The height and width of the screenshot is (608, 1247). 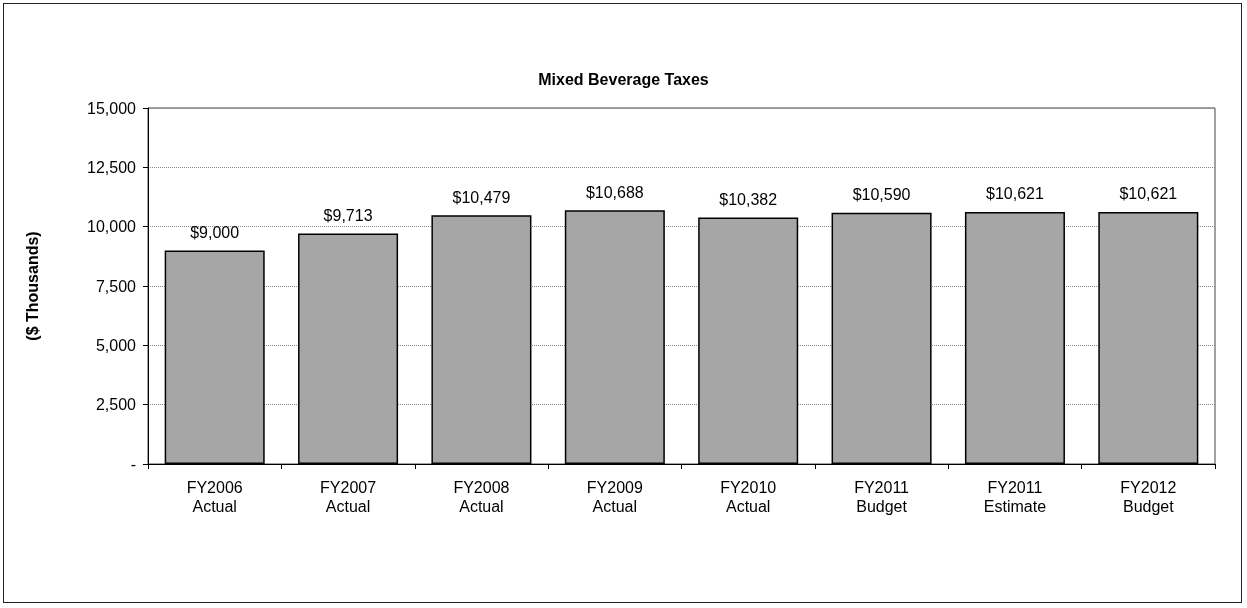 What do you see at coordinates (112, 227) in the screenshot?
I see `y-tick-label: 10,000` at bounding box center [112, 227].